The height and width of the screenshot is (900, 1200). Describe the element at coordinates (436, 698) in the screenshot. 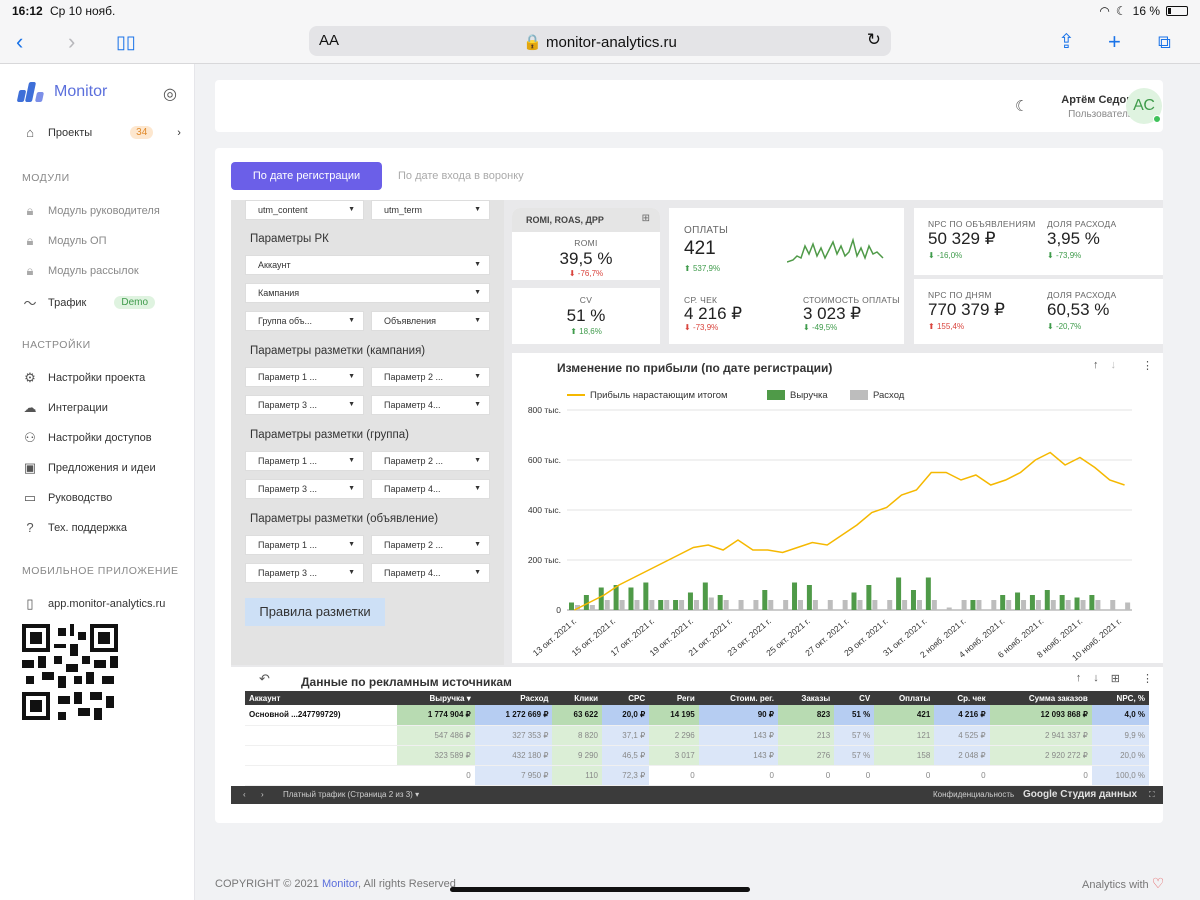

I see `column-header: Выручка ▾` at that location.